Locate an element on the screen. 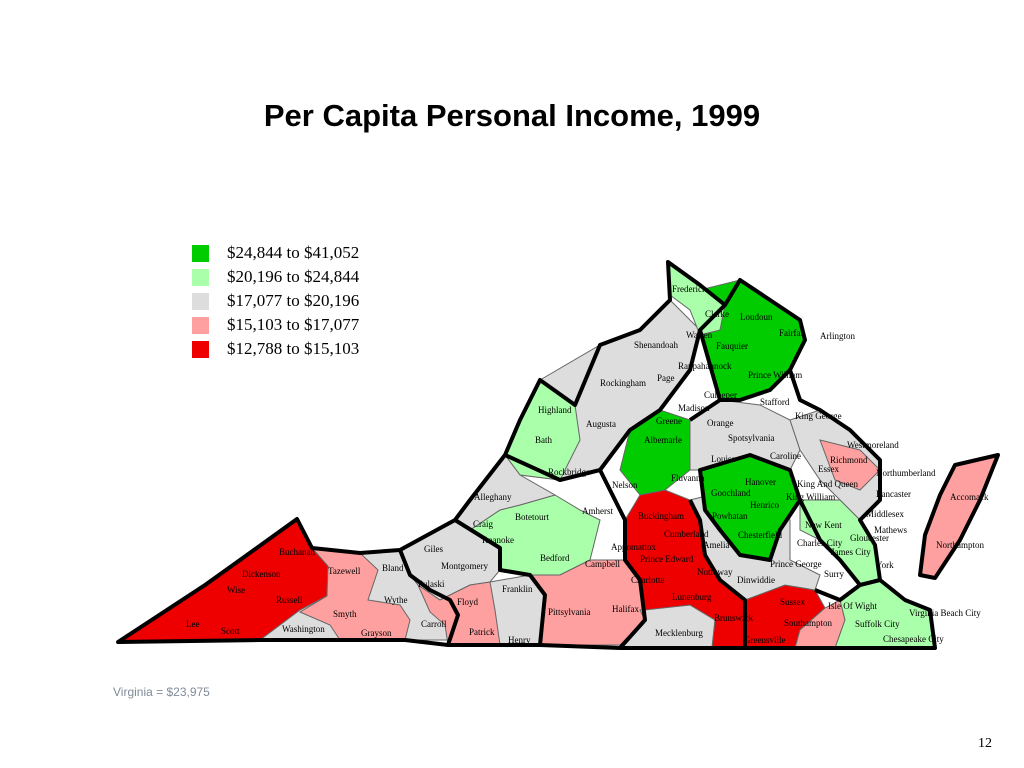 This screenshot has width=1024, height=768. boundary-central-south is located at coordinates (717, 573).